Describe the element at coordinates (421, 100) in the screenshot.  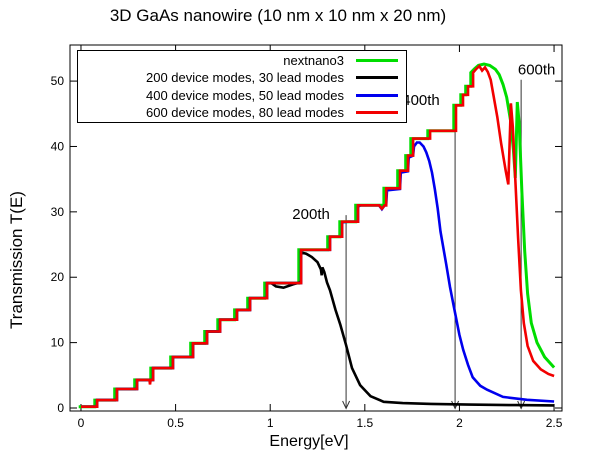
I see `annotation-label: 400th` at that location.